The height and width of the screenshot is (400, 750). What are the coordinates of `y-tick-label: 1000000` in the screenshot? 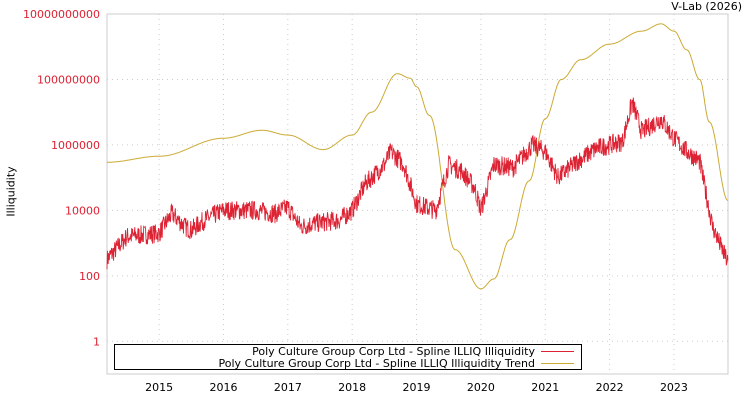 It's located at (75, 145).